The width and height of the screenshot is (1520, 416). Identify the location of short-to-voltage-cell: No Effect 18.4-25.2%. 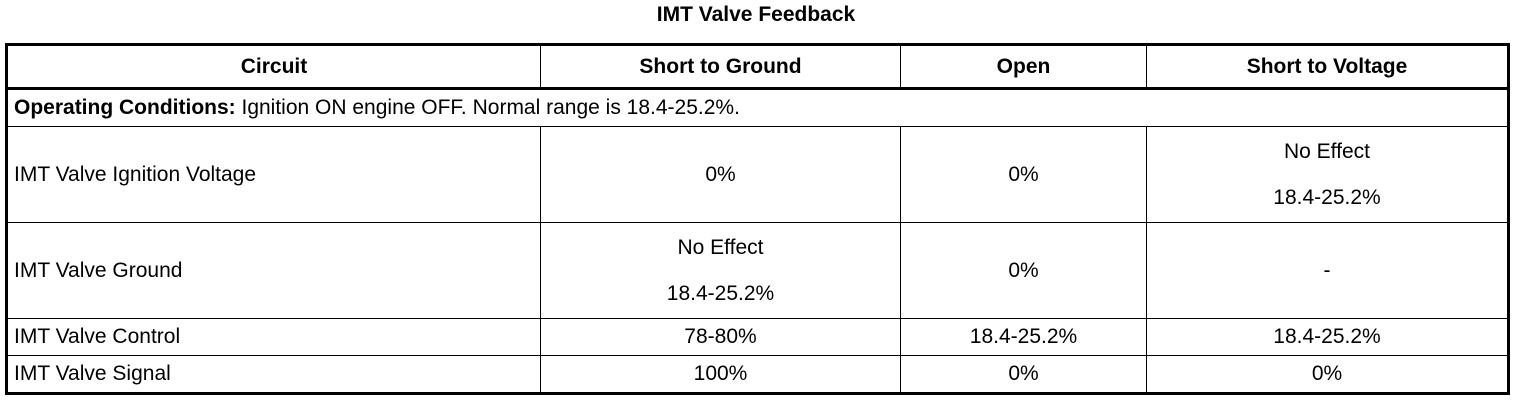
(1327, 174).